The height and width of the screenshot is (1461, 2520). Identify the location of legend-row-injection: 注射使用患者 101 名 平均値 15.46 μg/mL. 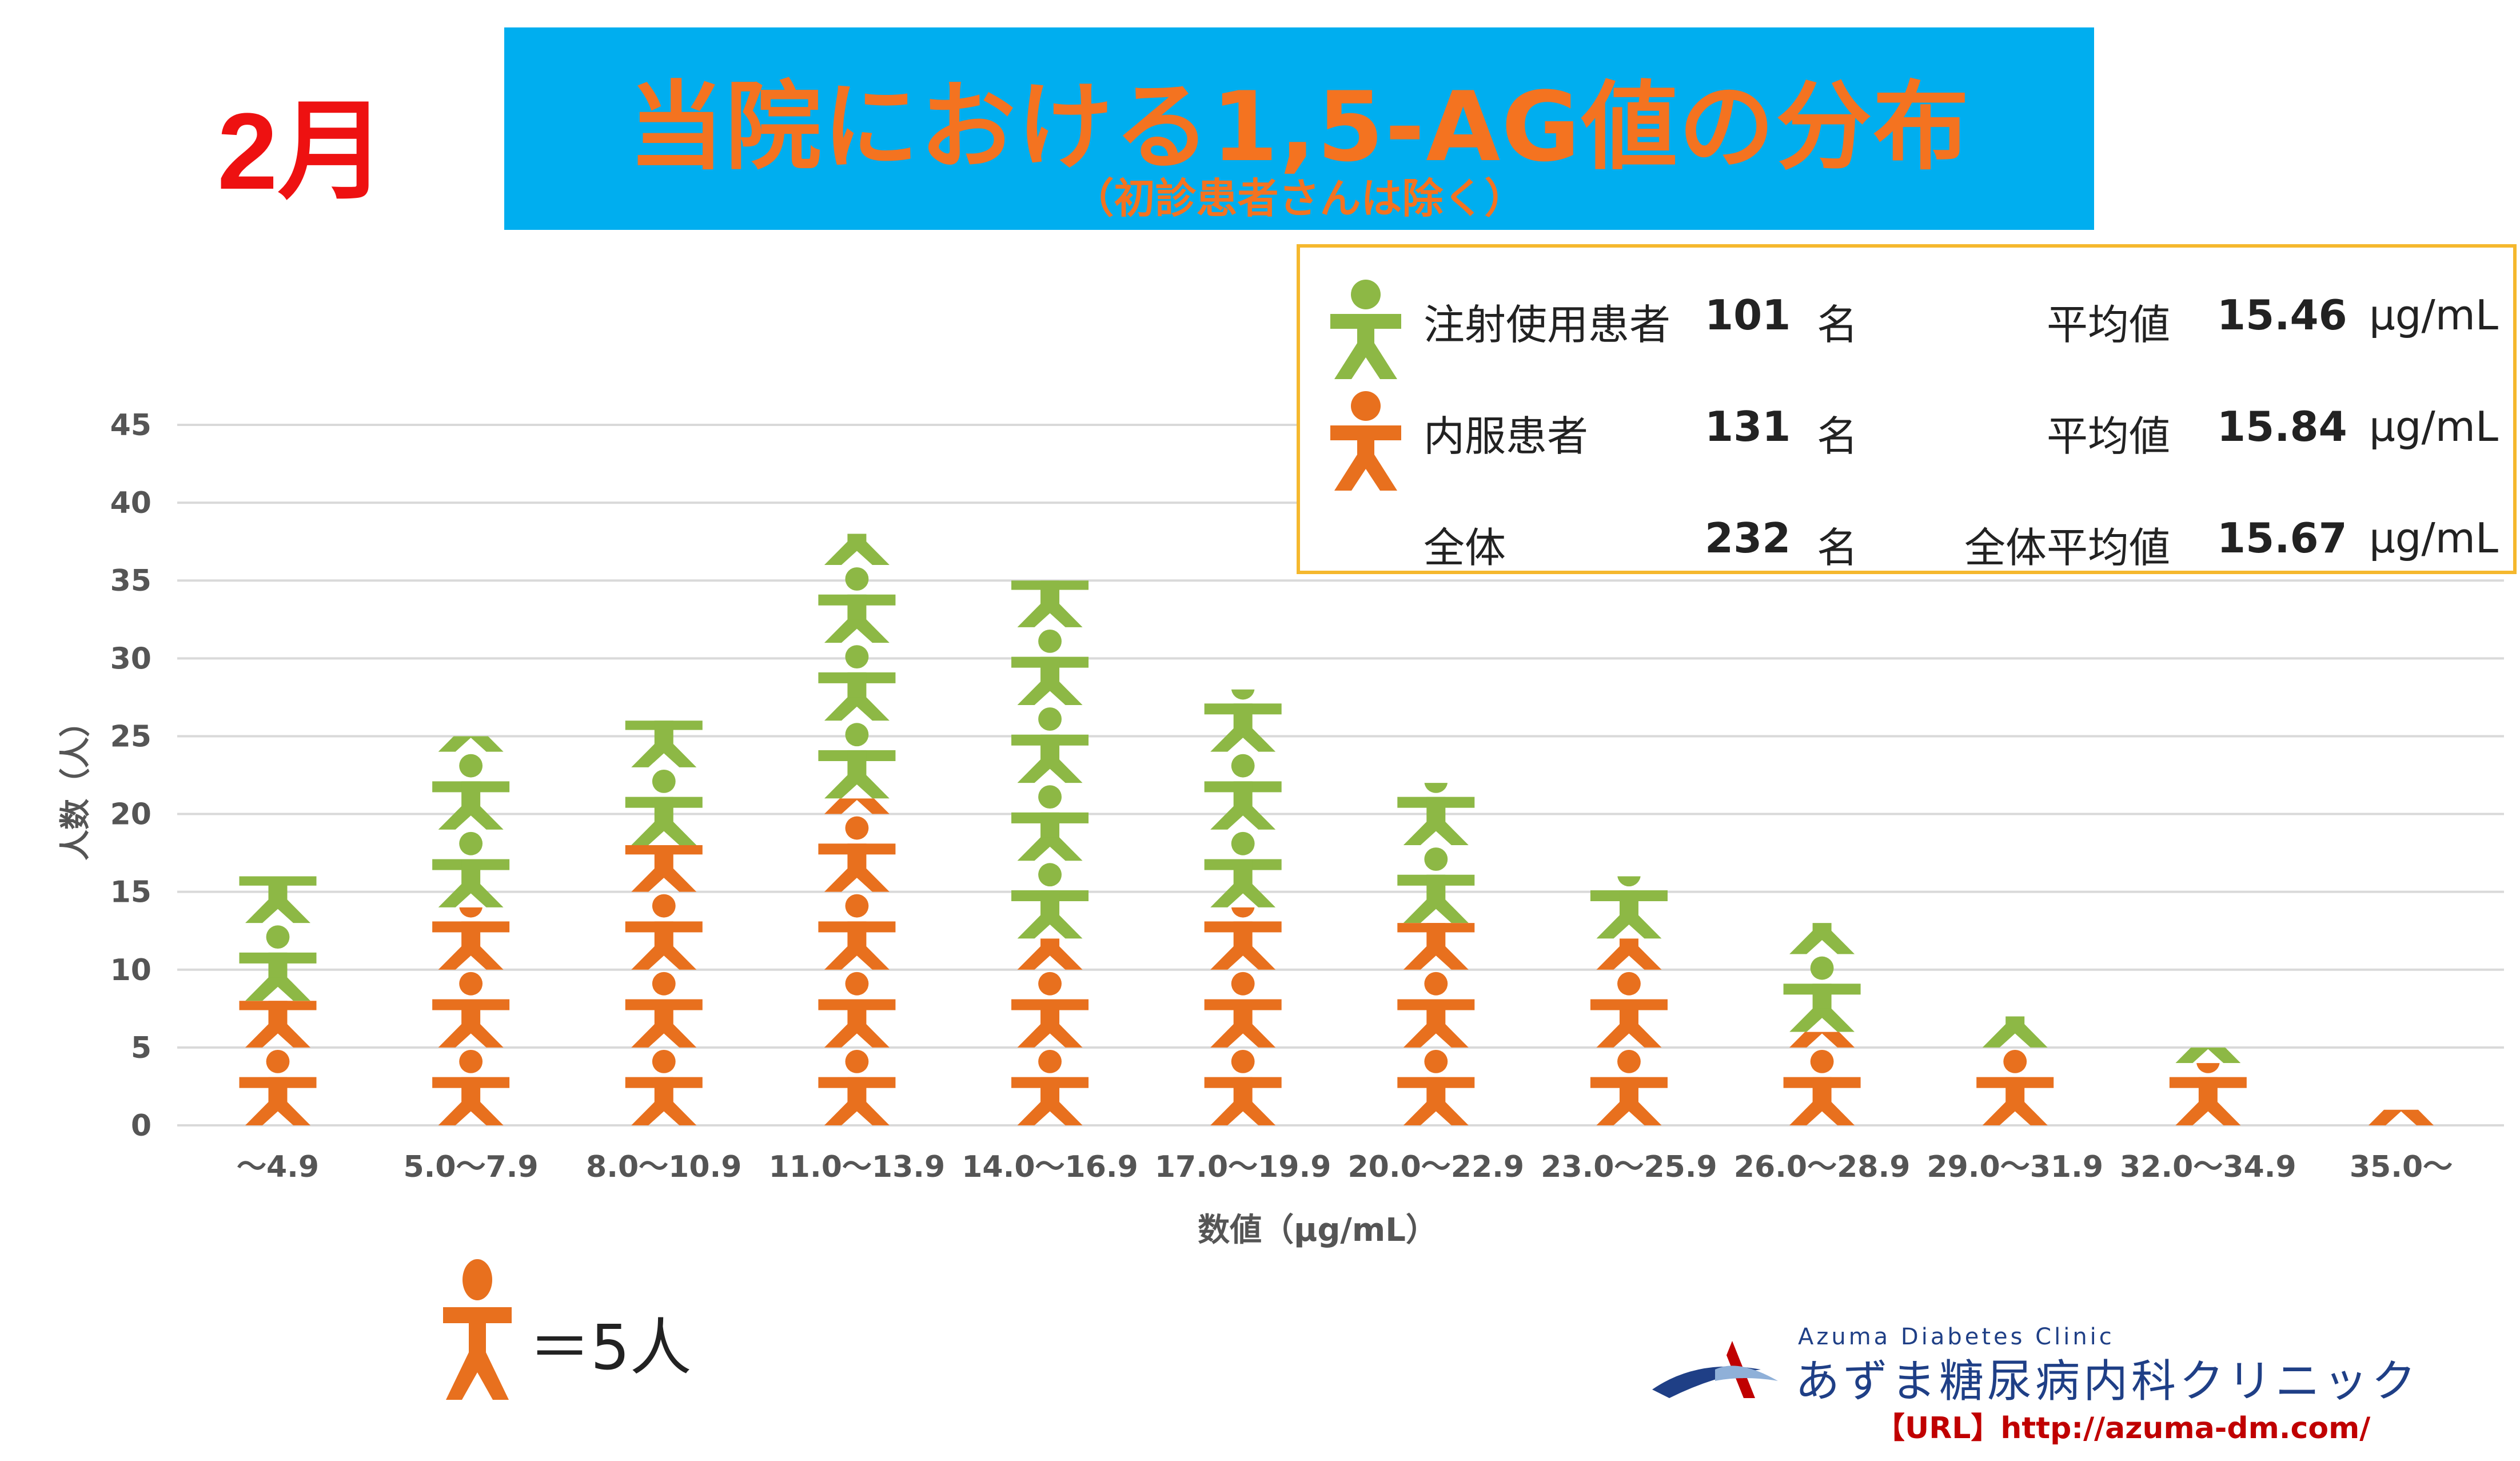
(1906, 324).